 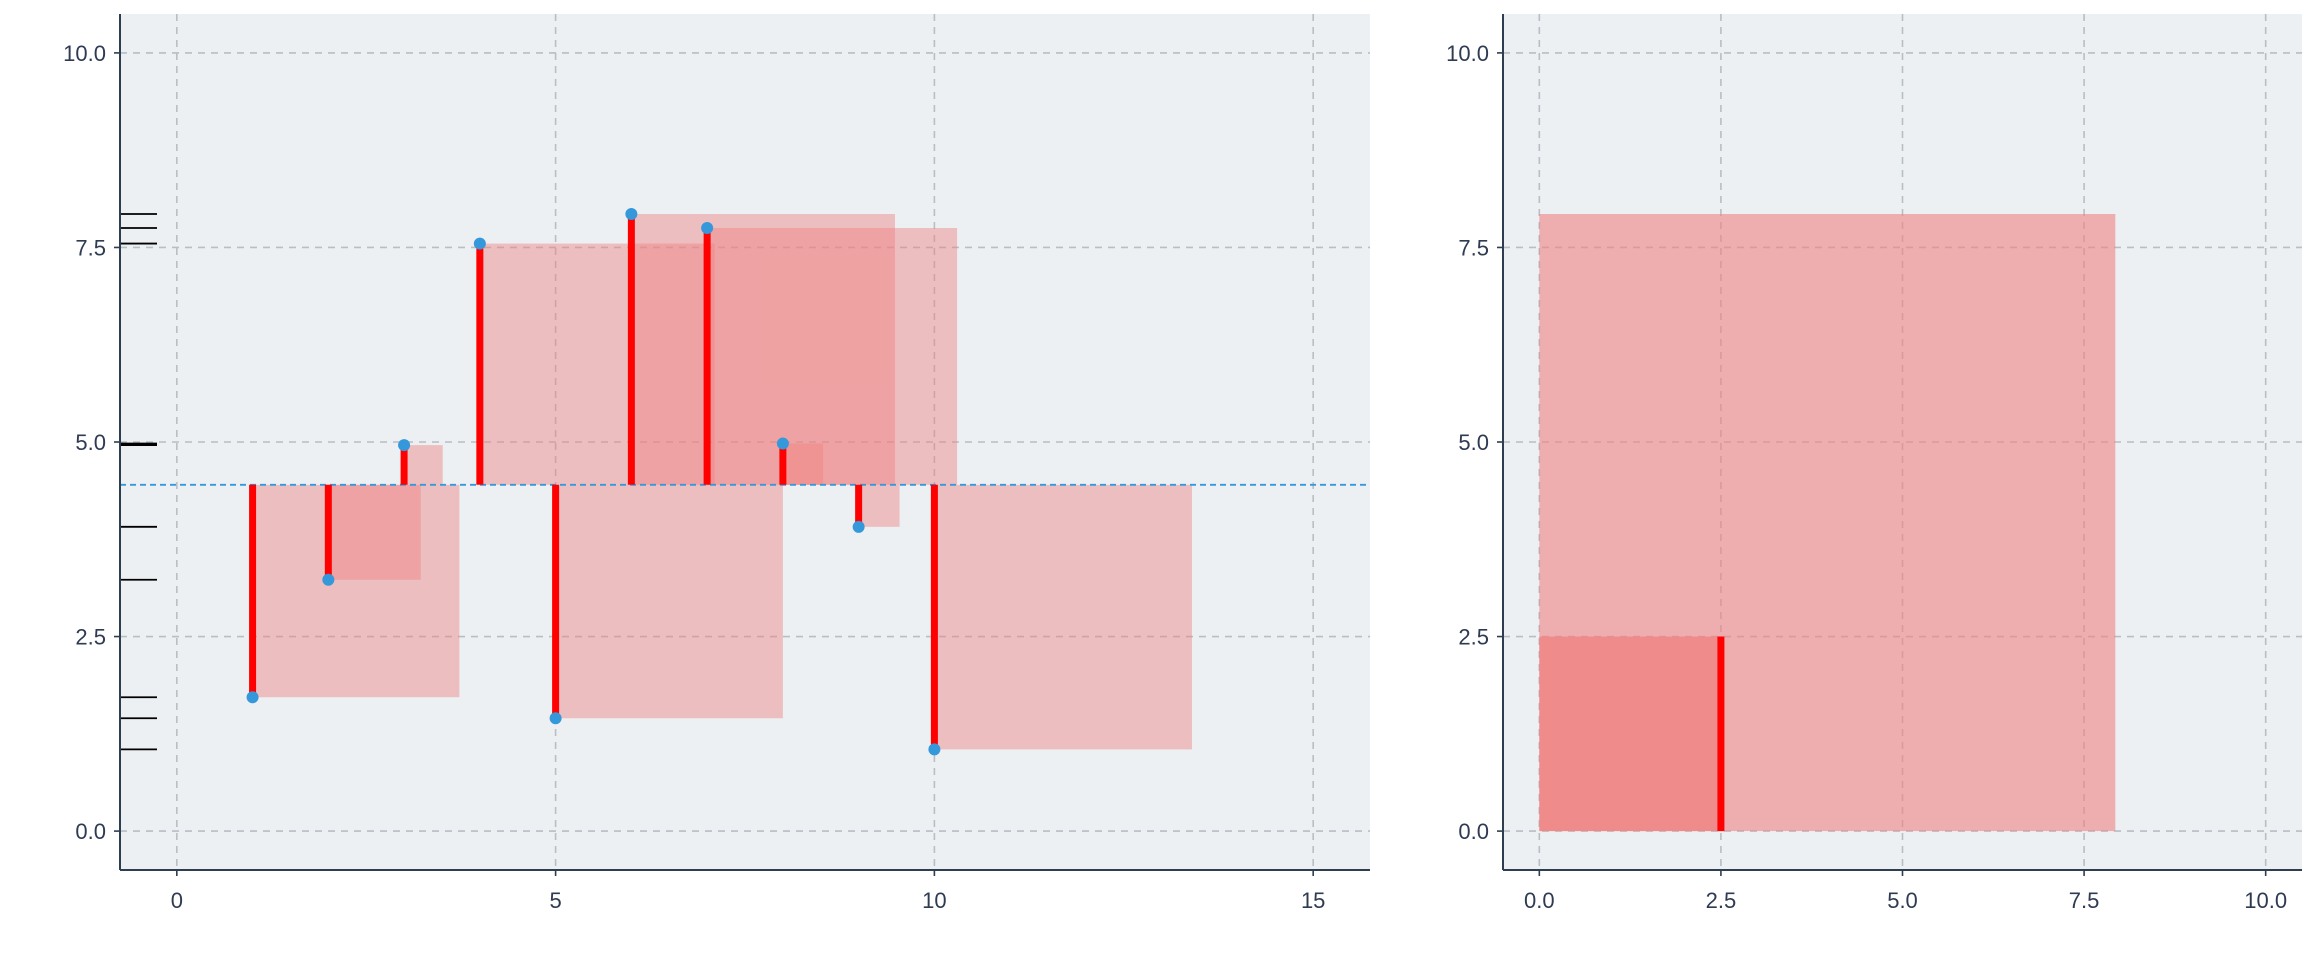 I want to click on right-y-tick-label: 7.5, so click(x=1473, y=247).